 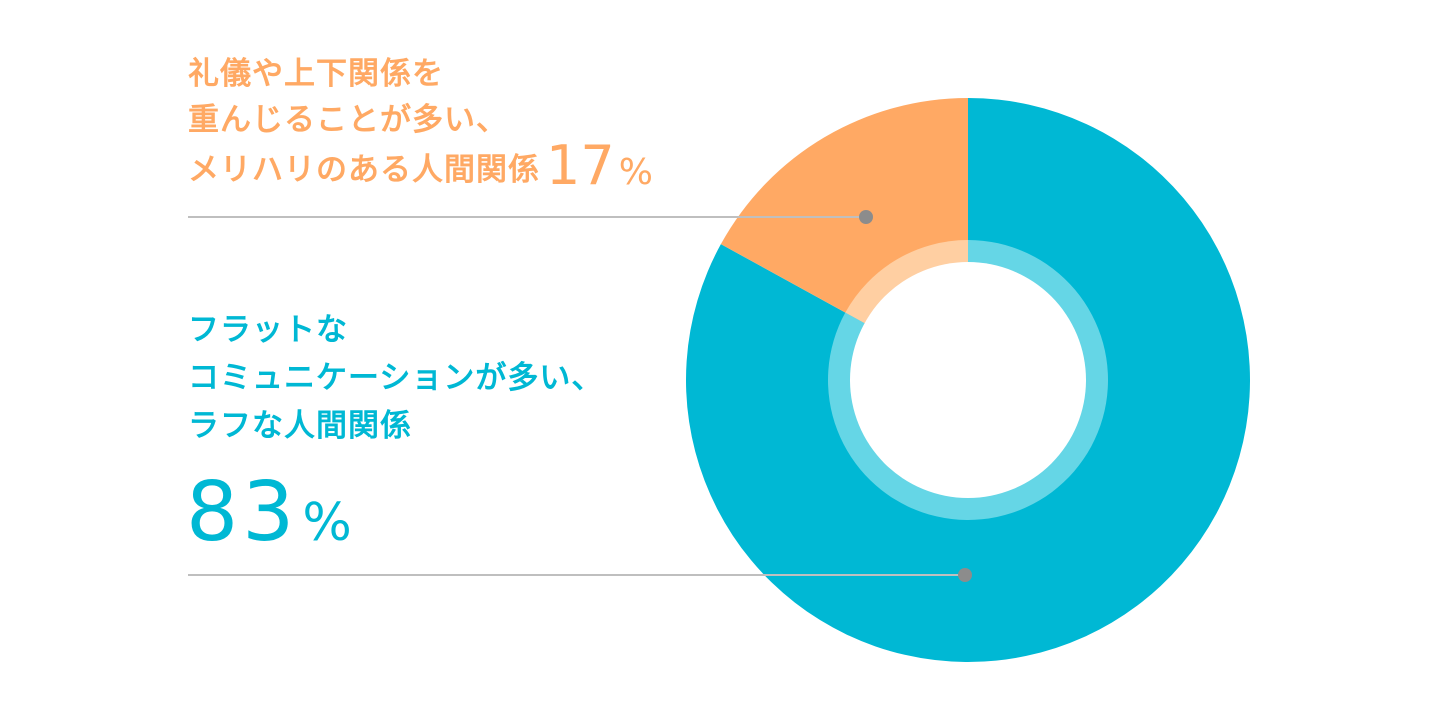 What do you see at coordinates (965, 575) in the screenshot?
I see `leader-dot-blue` at bounding box center [965, 575].